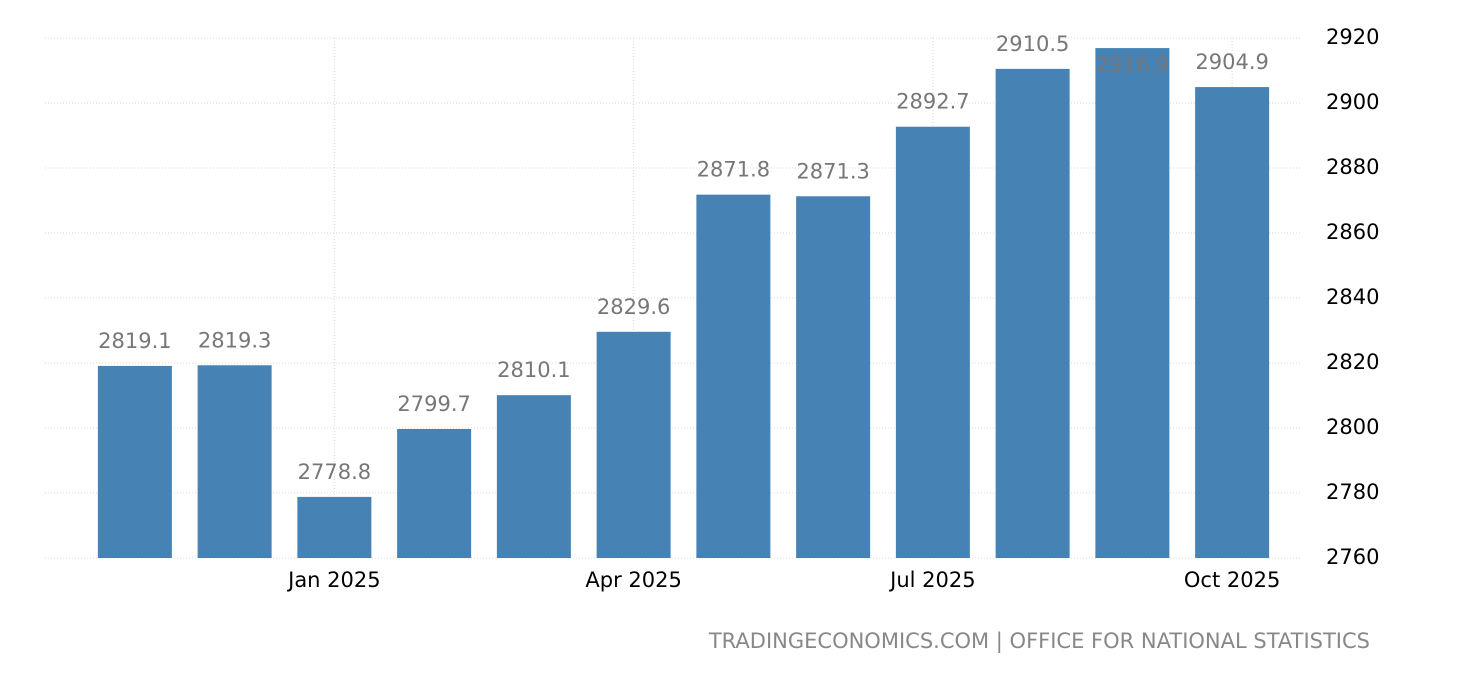 This screenshot has width=1460, height=680. Describe the element at coordinates (932, 102) in the screenshot. I see `value-label: 2892.7` at that location.